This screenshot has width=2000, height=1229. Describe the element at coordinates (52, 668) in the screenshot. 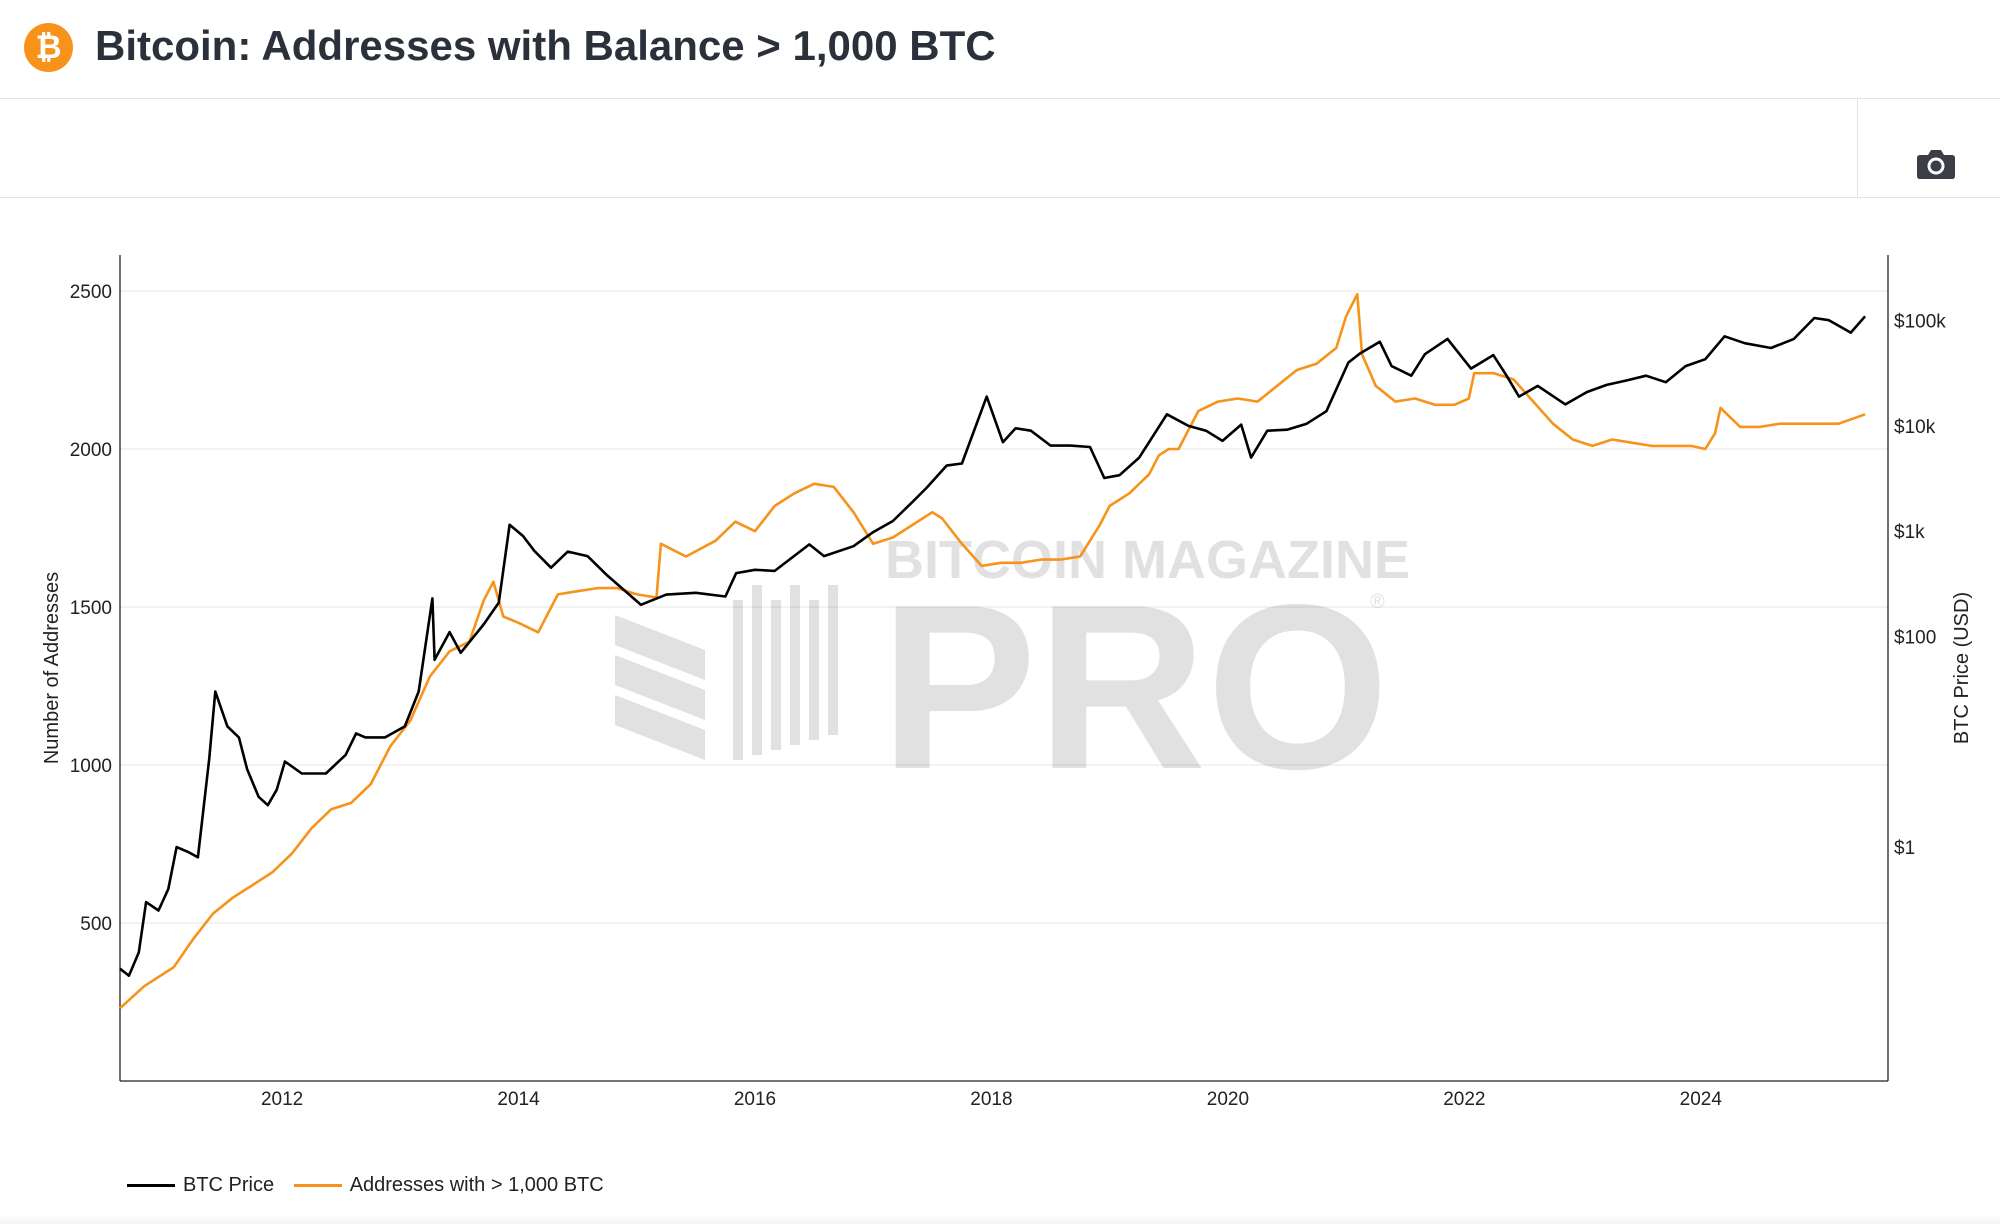

I see `y-axis-title: Number of Addresses` at that location.